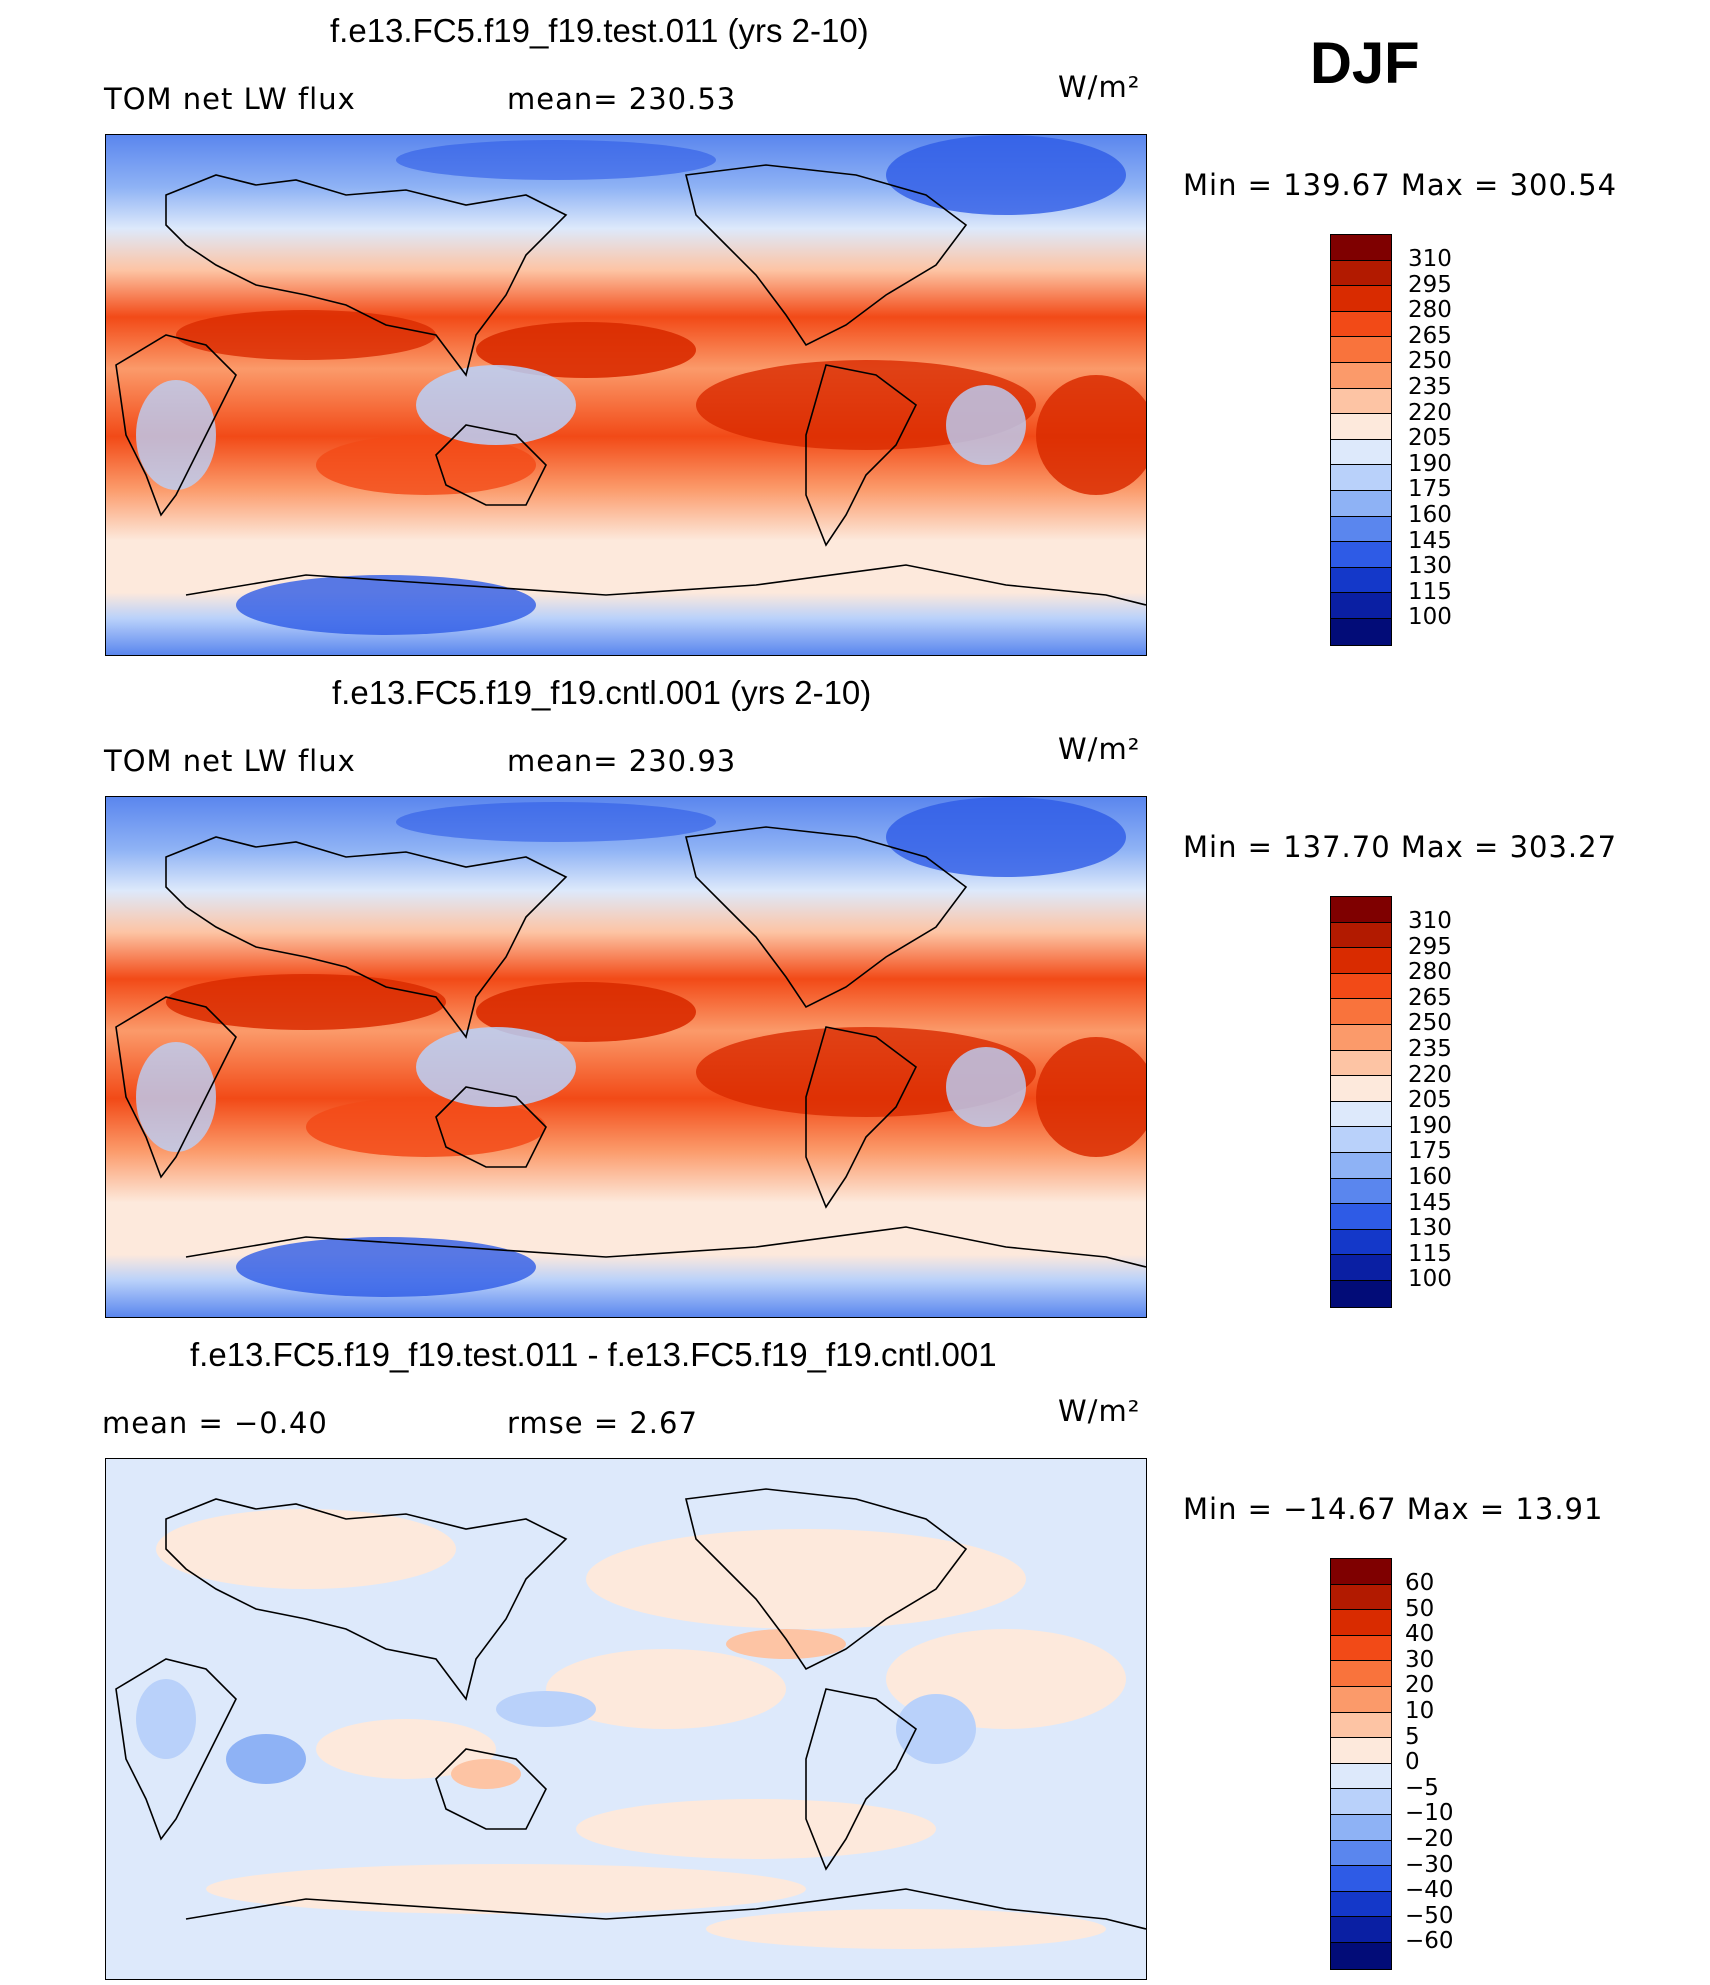  What do you see at coordinates (1400, 185) in the screenshot?
I see `panel-1-minmax: Min = 139.67 Max = 300.54` at bounding box center [1400, 185].